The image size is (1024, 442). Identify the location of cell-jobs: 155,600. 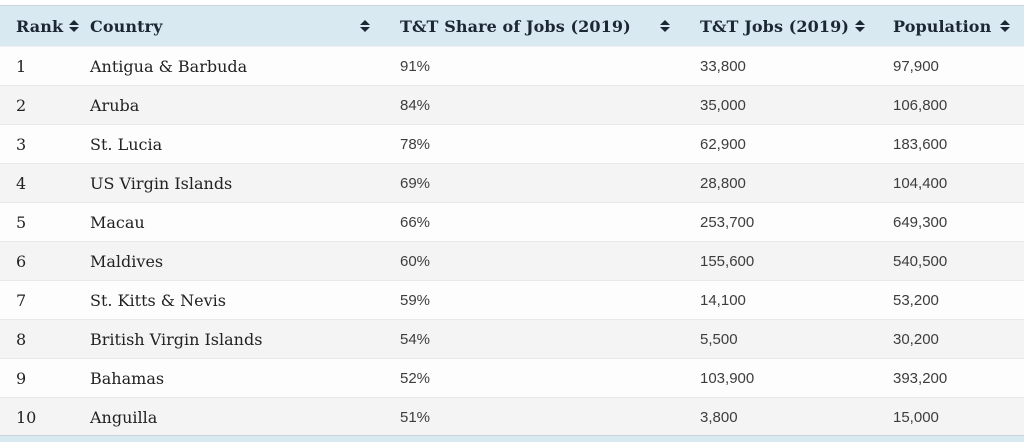
(727, 261).